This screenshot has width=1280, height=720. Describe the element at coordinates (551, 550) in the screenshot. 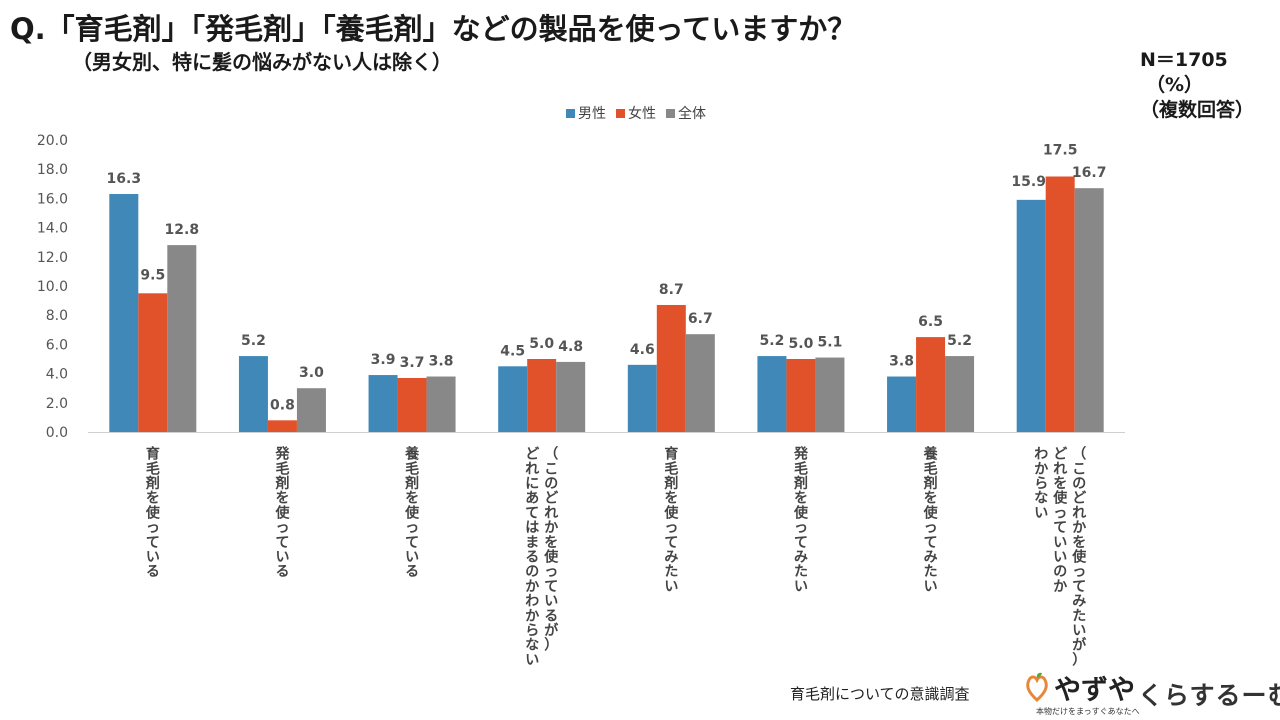

I see `category-label: （このどれかを使っているが）` at that location.